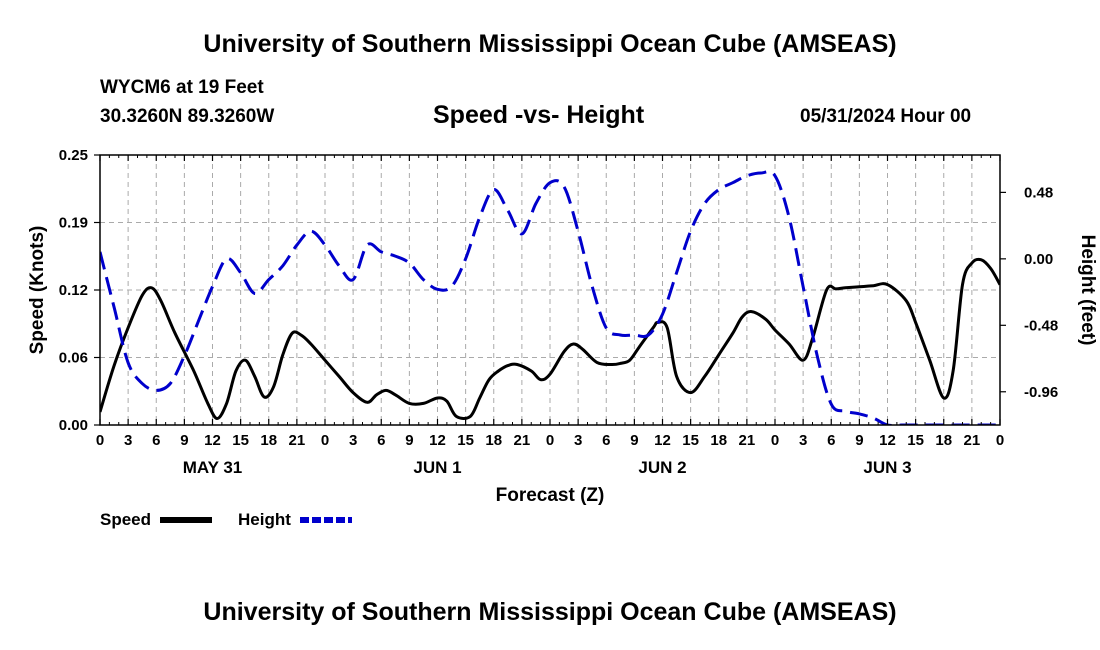 This screenshot has width=1100, height=650. What do you see at coordinates (226, 519) in the screenshot?
I see `chart-legend: Speed Height` at bounding box center [226, 519].